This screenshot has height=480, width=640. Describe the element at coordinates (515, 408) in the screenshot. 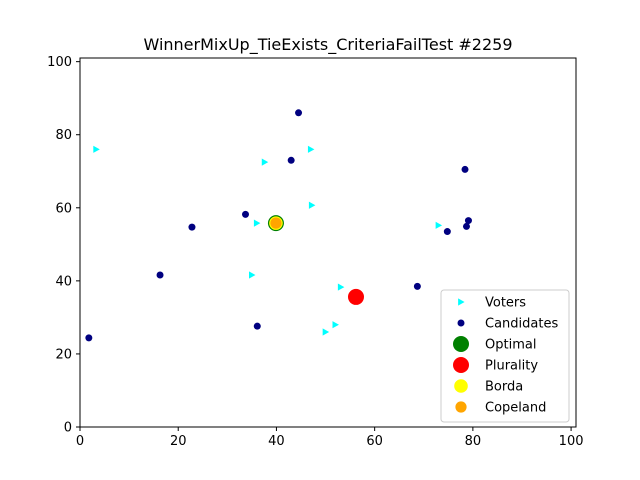

I see `legend-label-copeland: Copeland` at that location.